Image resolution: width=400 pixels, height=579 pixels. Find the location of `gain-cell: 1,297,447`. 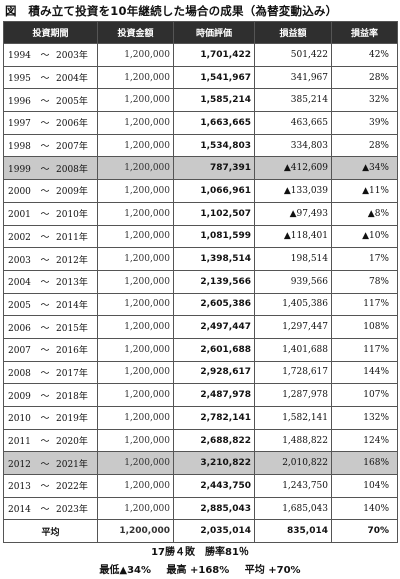

gain-cell: 1,297,447 is located at coordinates (293, 327).